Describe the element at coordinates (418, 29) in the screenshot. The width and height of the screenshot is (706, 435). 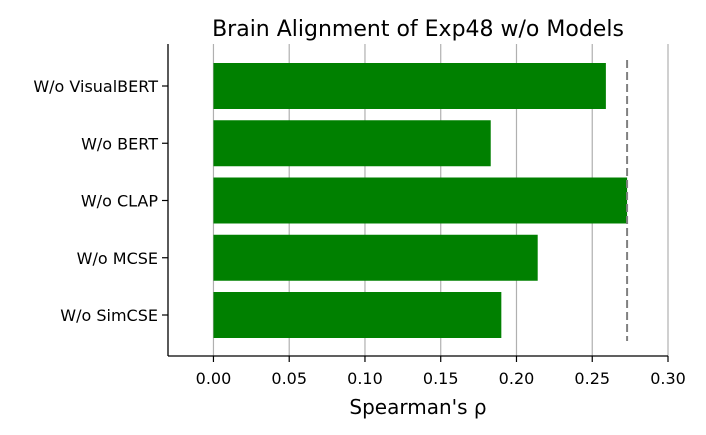
I see `chart-title: Brain Alignment of Exp48 w/o Models` at that location.